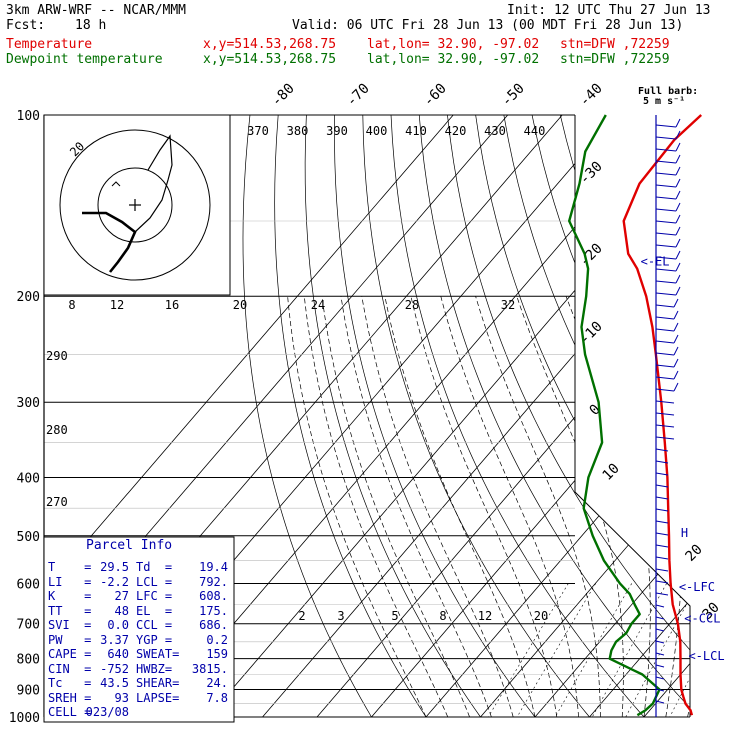 The height and width of the screenshot is (740, 740). I want to click on parcel-info-cell: 0.2, so click(217, 639).